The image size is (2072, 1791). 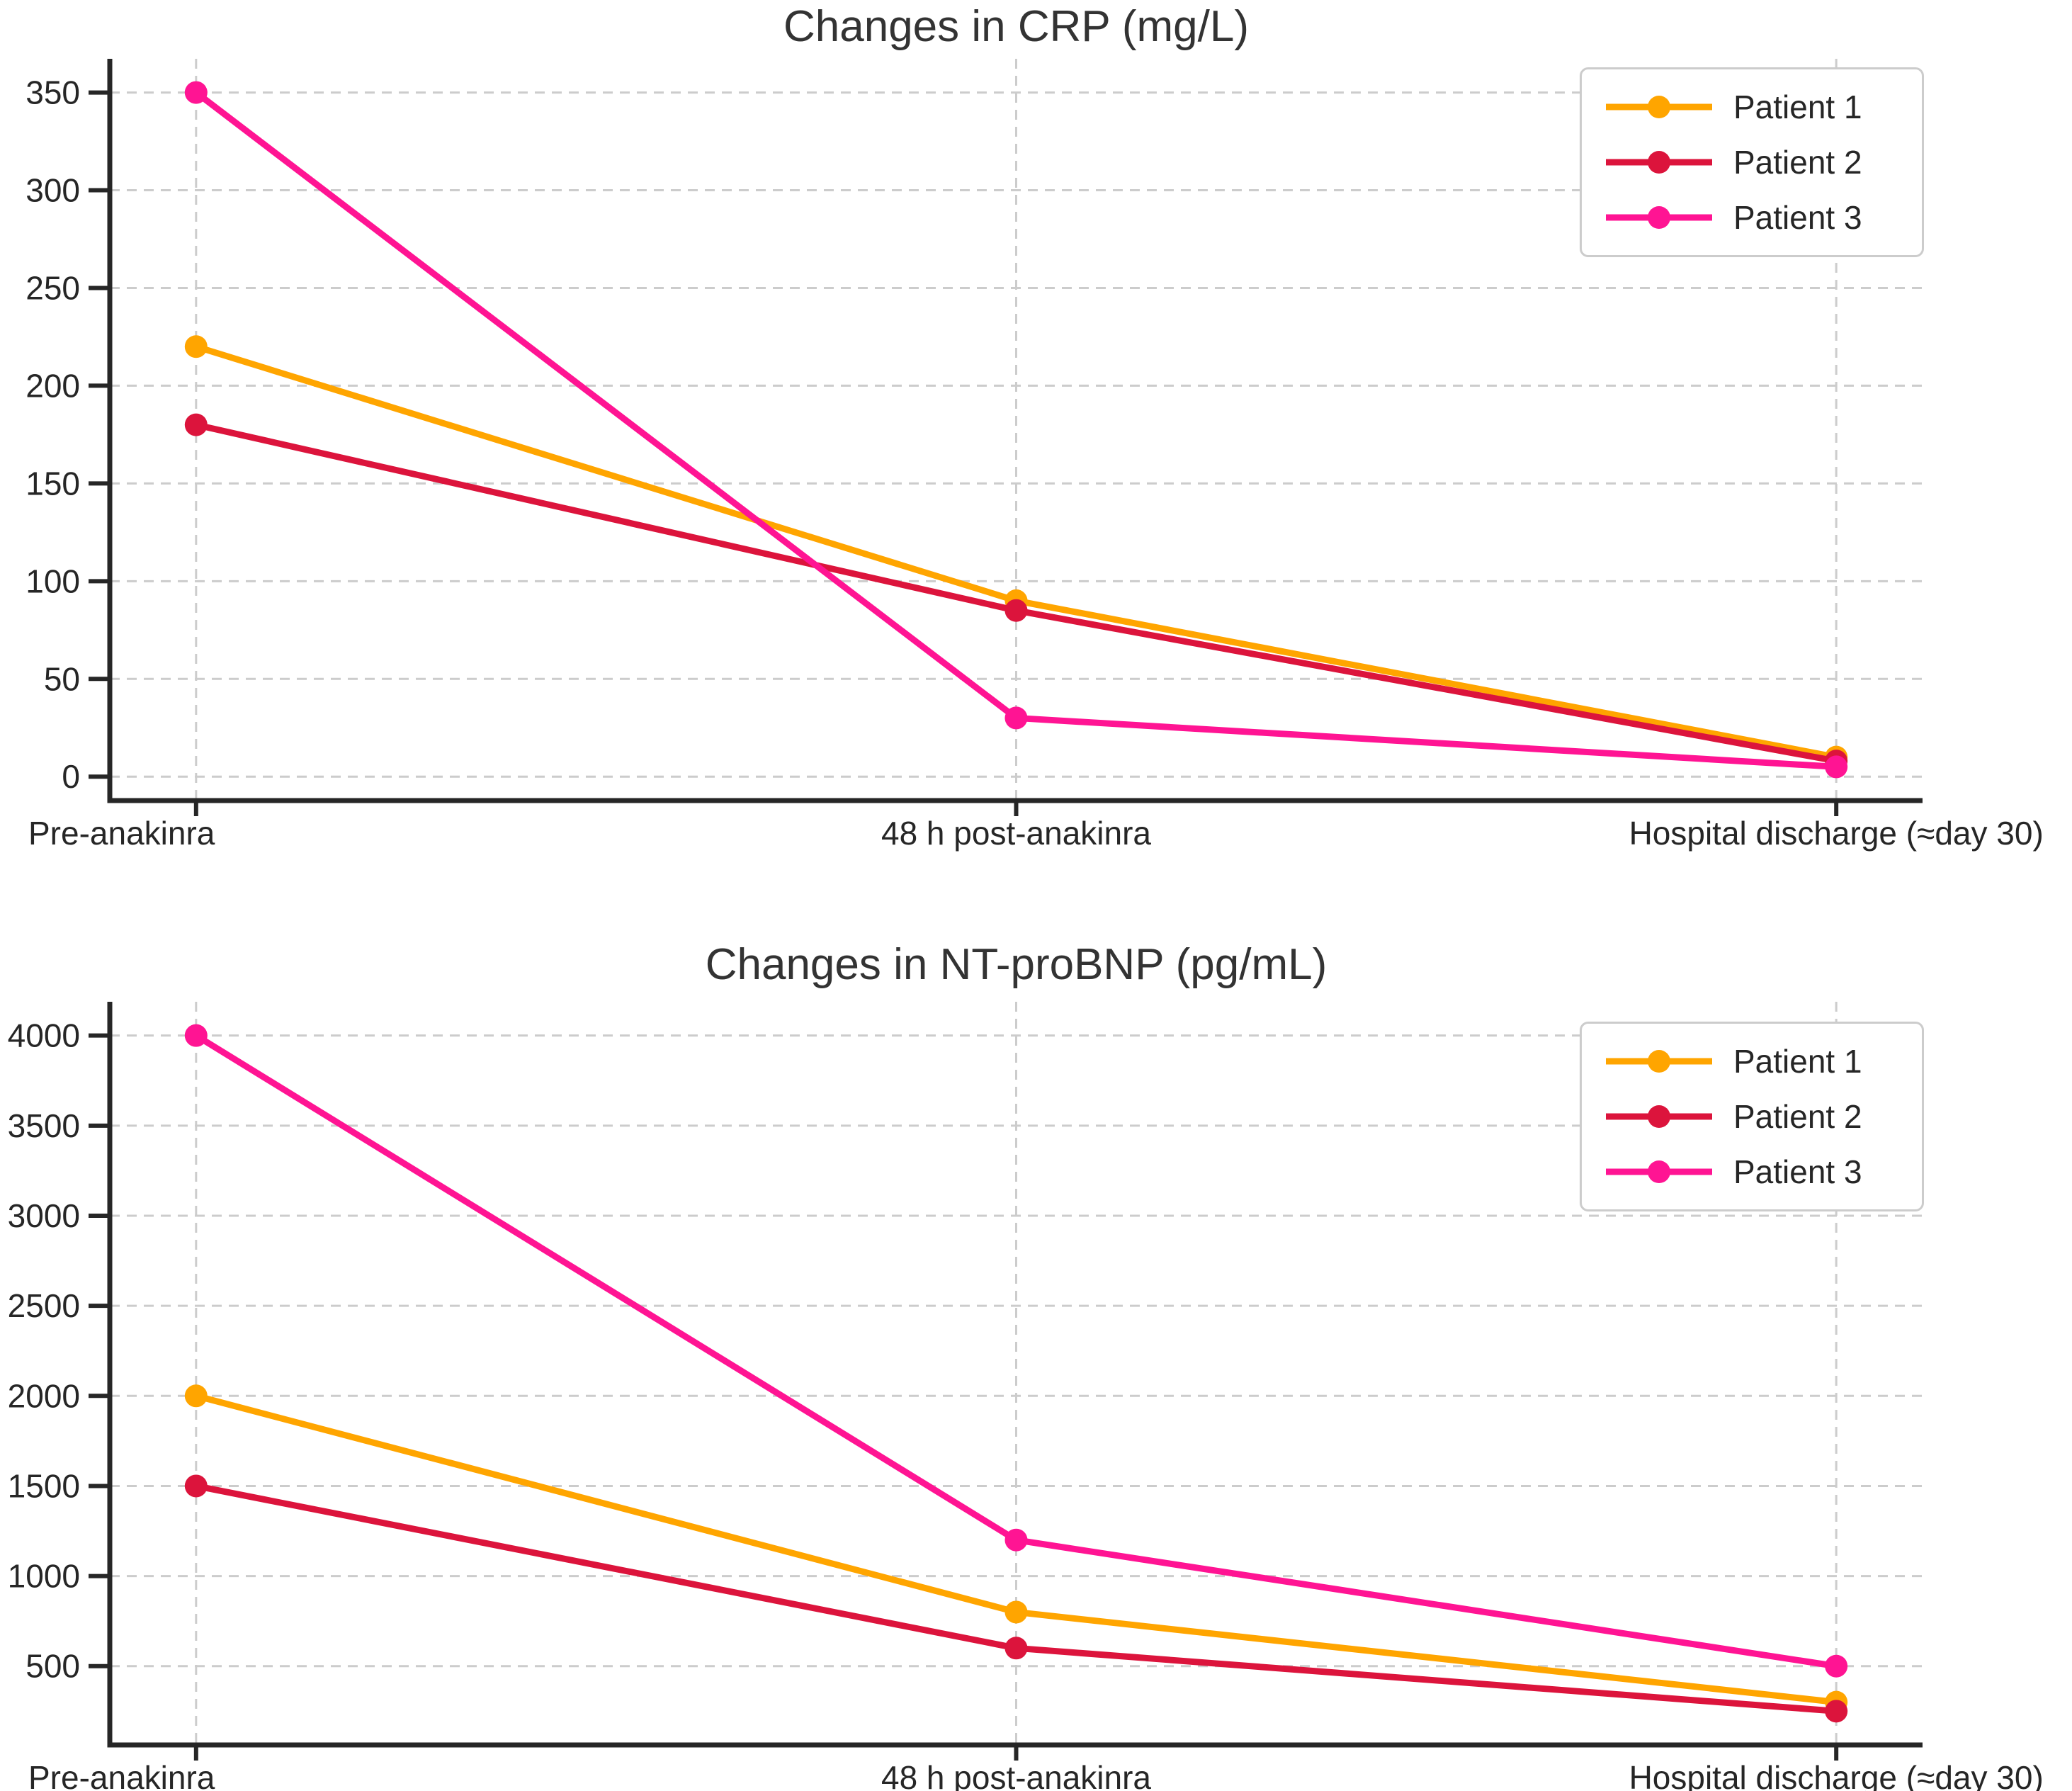 What do you see at coordinates (53, 385) in the screenshot?
I see `y-tick-label: 200` at bounding box center [53, 385].